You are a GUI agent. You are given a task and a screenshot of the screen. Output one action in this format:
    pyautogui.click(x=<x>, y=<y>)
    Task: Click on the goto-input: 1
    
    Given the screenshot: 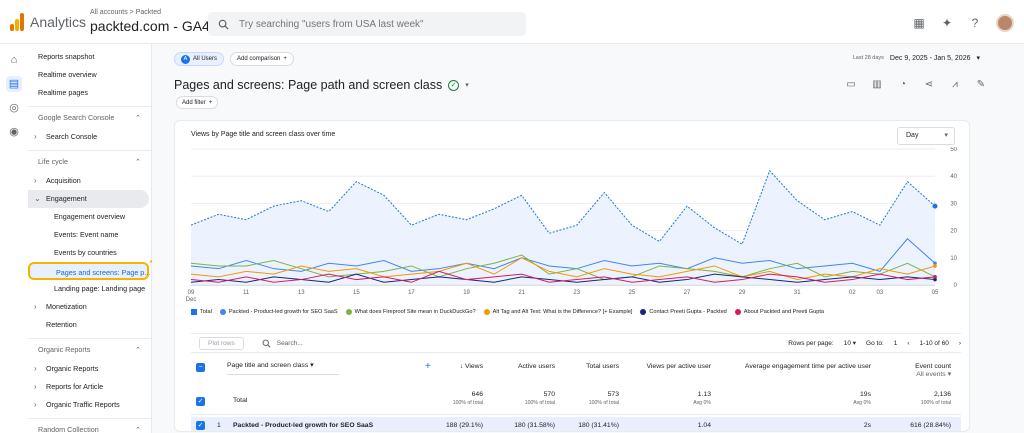 What is the action you would take?
    pyautogui.click(x=895, y=343)
    